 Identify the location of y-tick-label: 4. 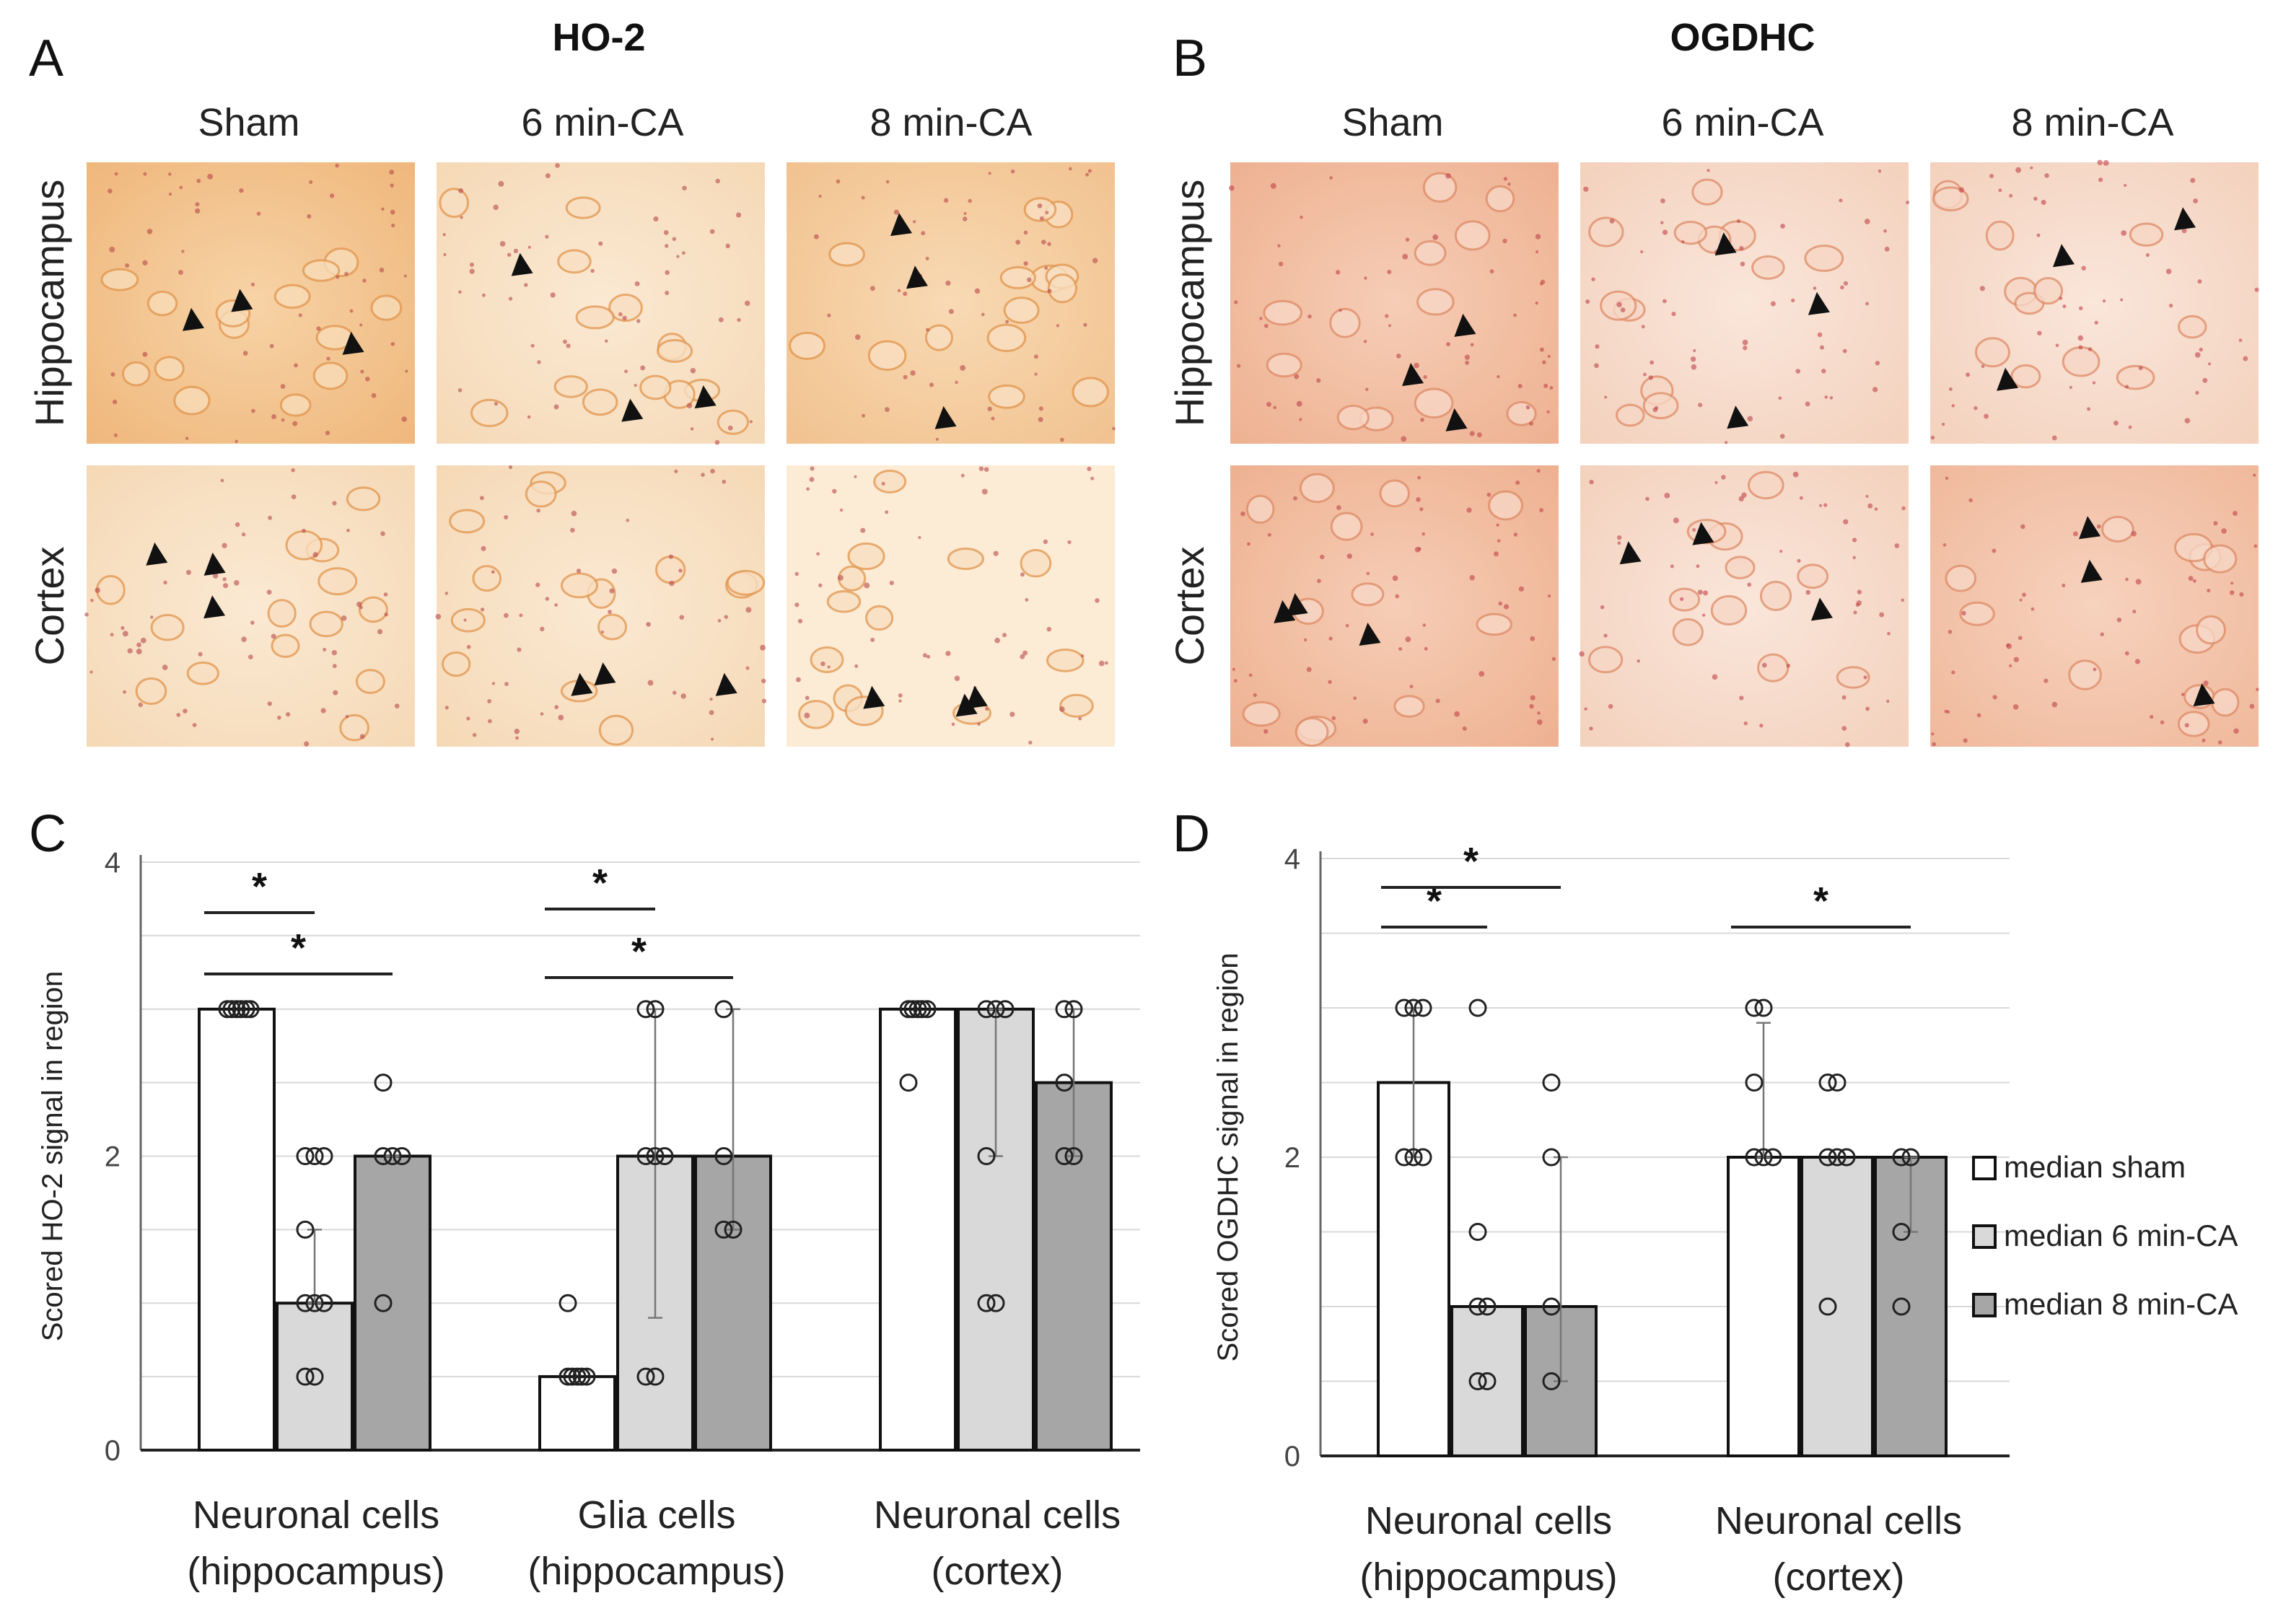
(1292, 859).